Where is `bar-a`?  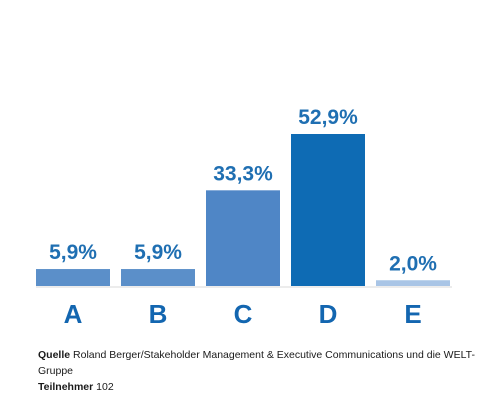
bar-a is located at coordinates (73, 277).